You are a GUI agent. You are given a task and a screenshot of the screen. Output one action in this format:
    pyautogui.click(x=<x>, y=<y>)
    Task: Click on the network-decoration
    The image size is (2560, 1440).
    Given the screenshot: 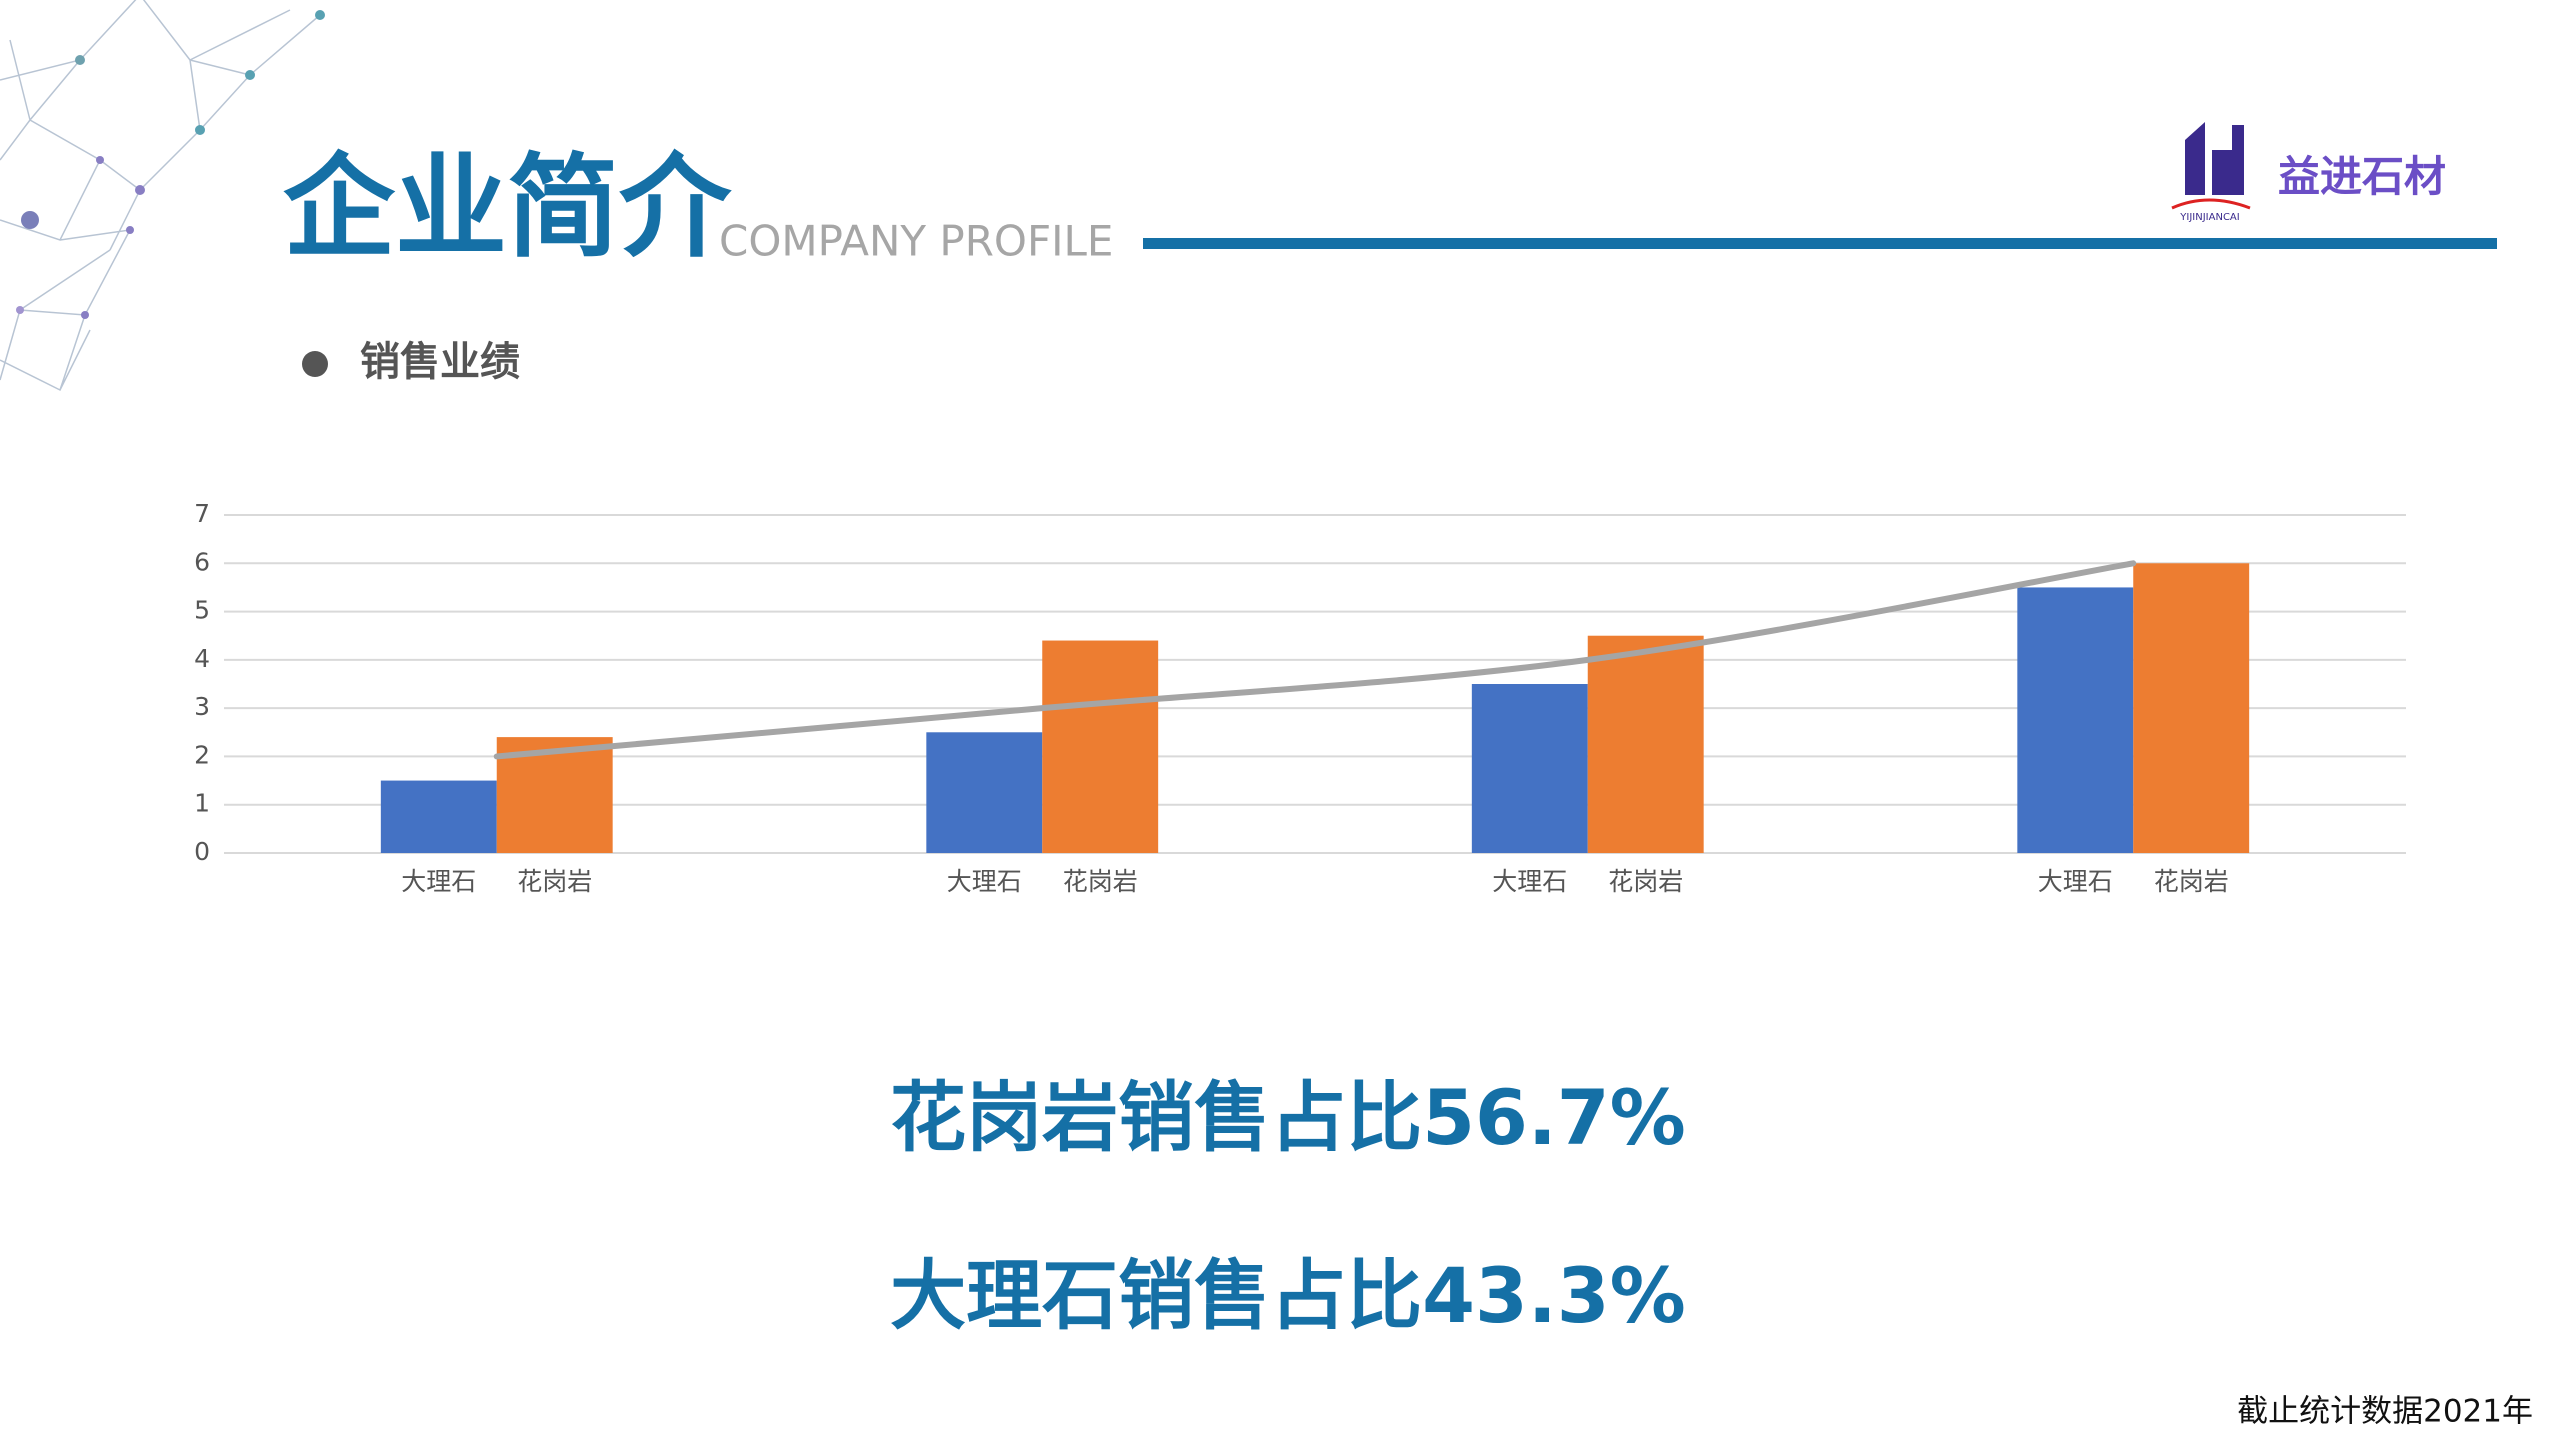 What is the action you would take?
    pyautogui.click(x=162, y=196)
    